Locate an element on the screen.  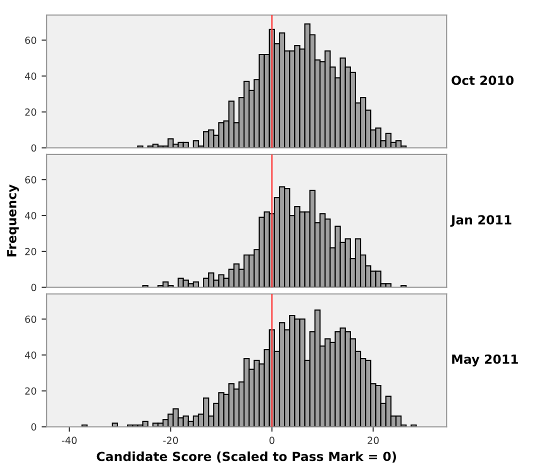
x-axis-title: Candidate Score (Scaled to Pass Mark = 0) is located at coordinates (246, 457).